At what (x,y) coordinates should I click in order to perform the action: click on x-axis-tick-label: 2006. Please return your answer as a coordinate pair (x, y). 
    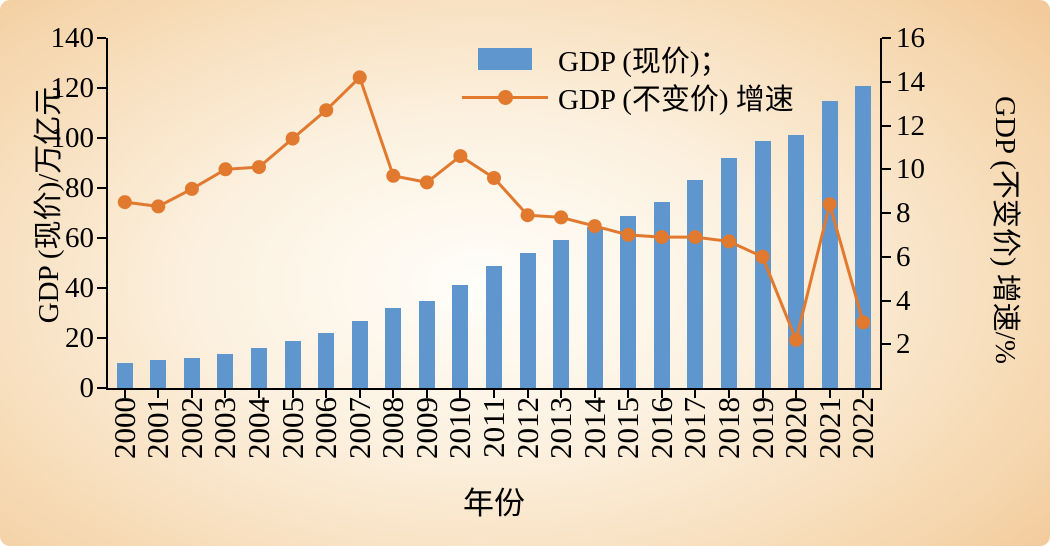
    Looking at the image, I should click on (326, 428).